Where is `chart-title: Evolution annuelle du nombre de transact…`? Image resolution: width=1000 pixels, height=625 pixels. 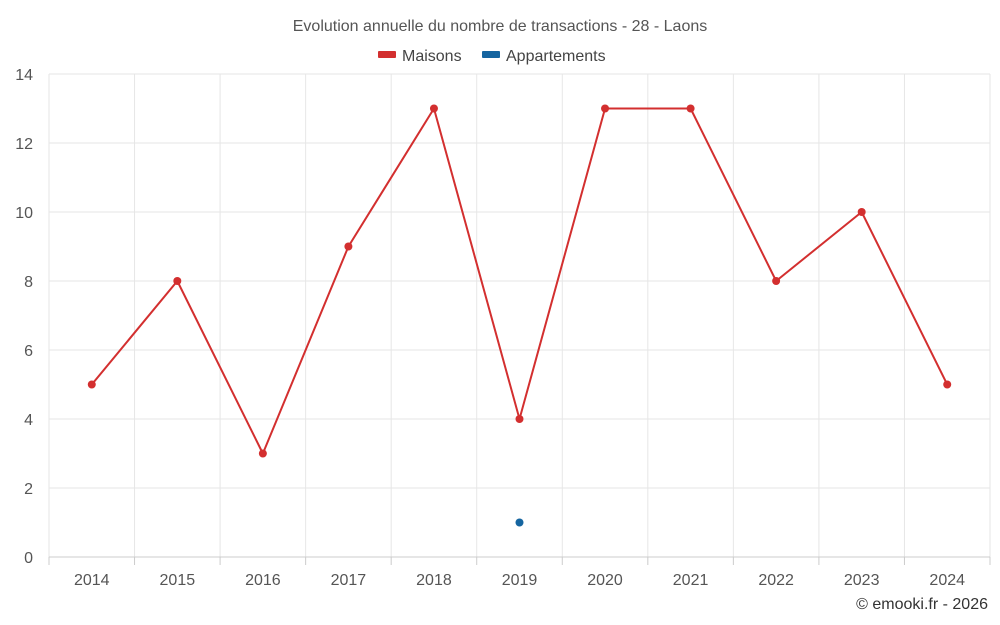
chart-title: Evolution annuelle du nombre de transact… is located at coordinates (500, 26).